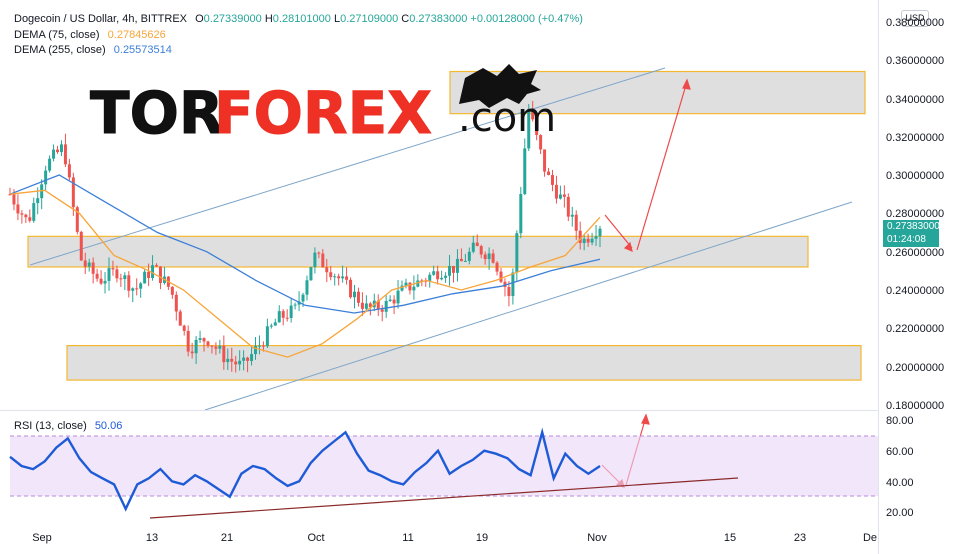 This screenshot has width=960, height=554. What do you see at coordinates (136, 35) in the screenshot?
I see `dema-75-value: 0.27845626` at bounding box center [136, 35].